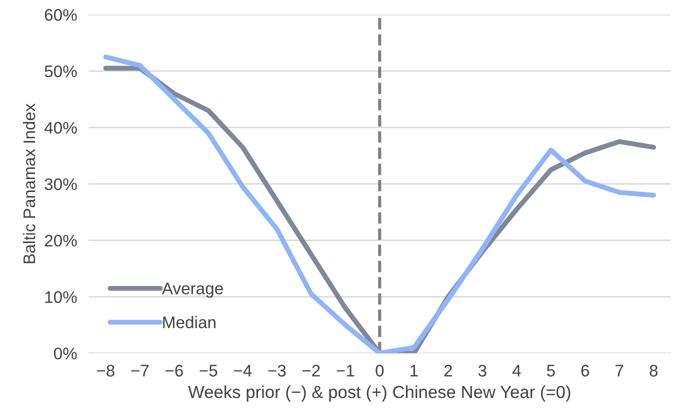  Describe the element at coordinates (60, 240) in the screenshot. I see `y-tick-label: 20%` at that location.